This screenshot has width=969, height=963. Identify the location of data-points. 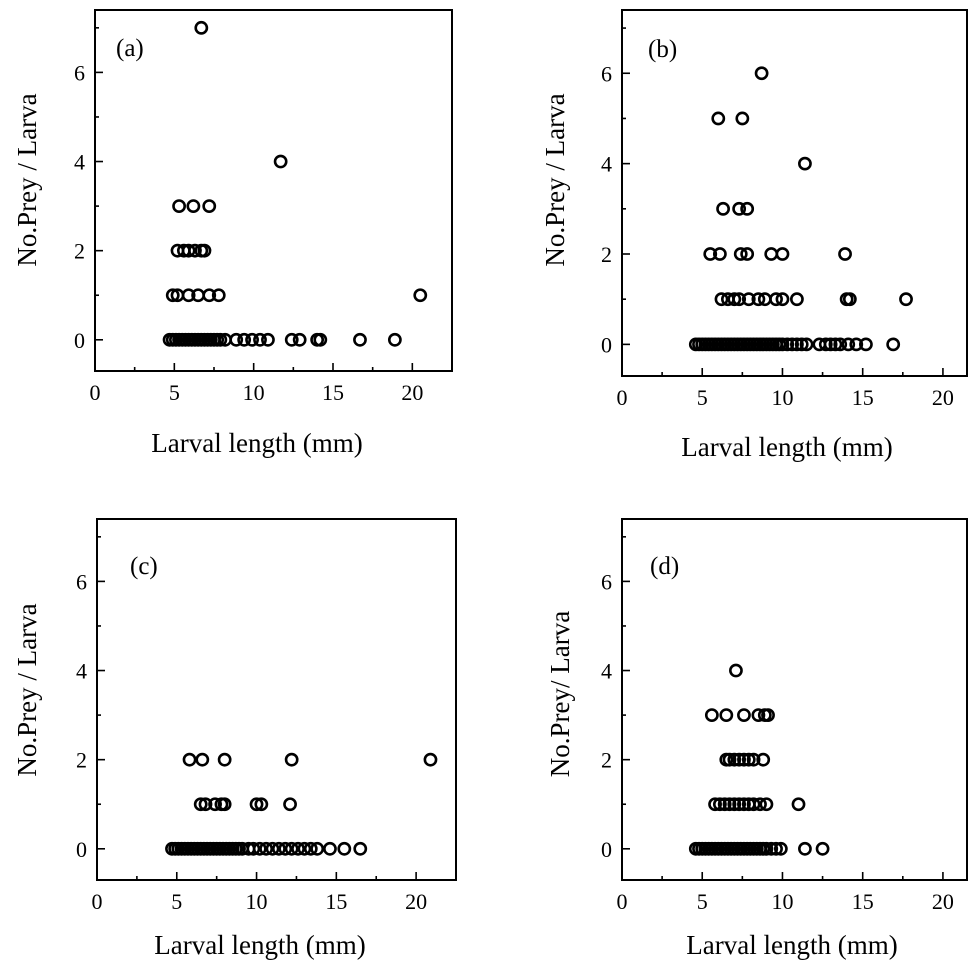
(759, 759).